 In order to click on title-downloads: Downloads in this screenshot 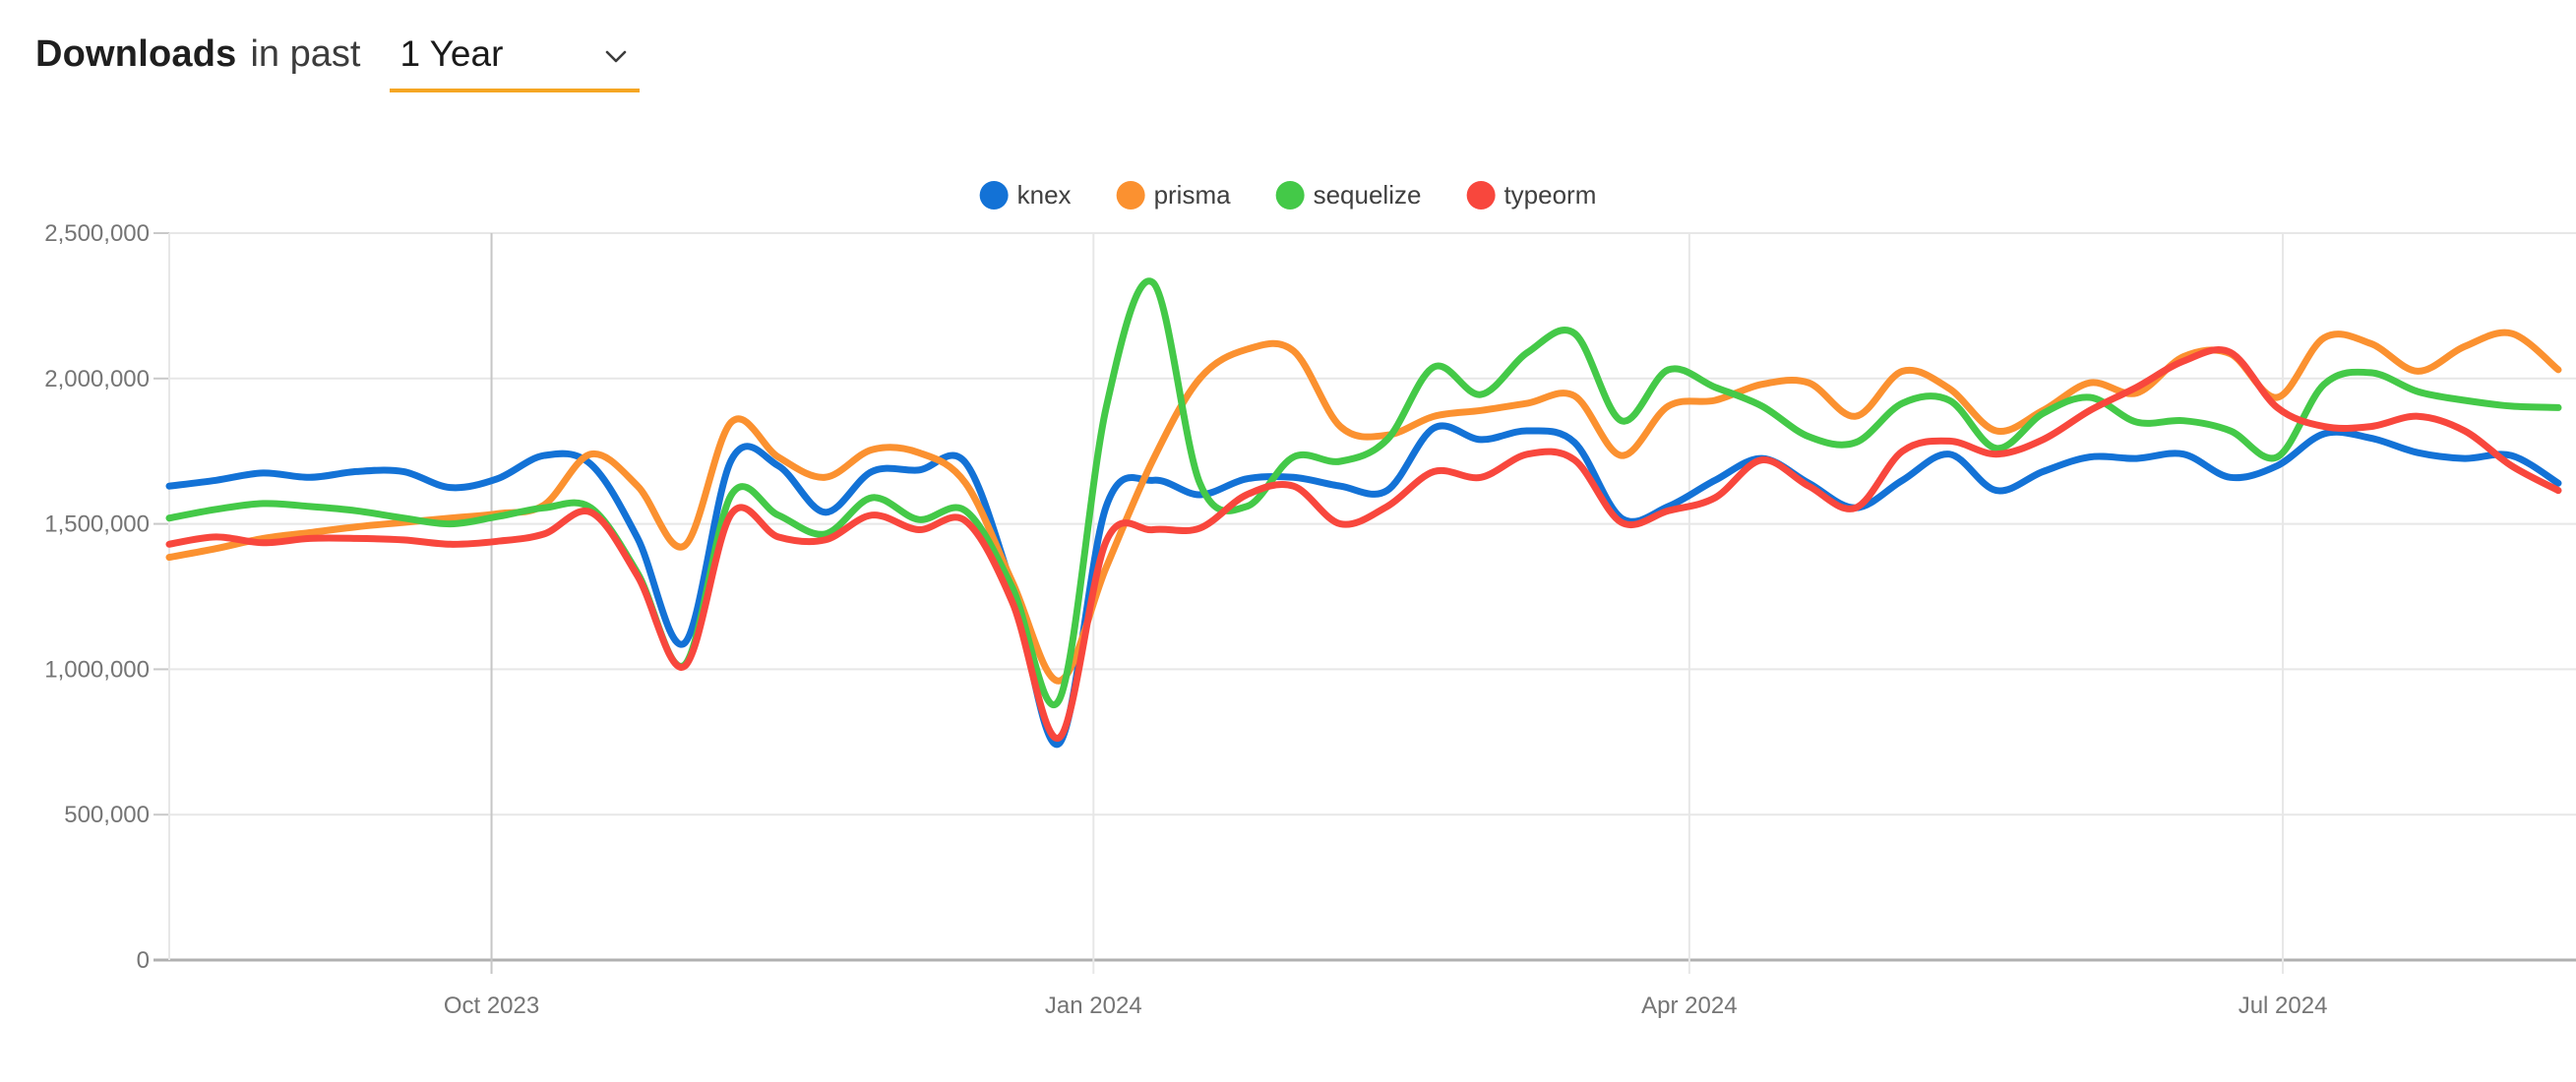, I will do `click(136, 54)`.